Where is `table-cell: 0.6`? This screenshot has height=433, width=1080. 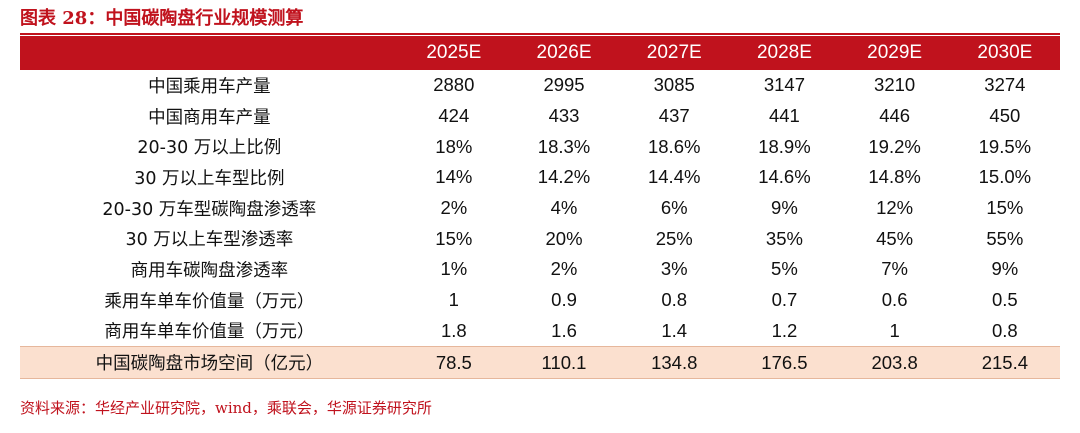
table-cell: 0.6 is located at coordinates (894, 300).